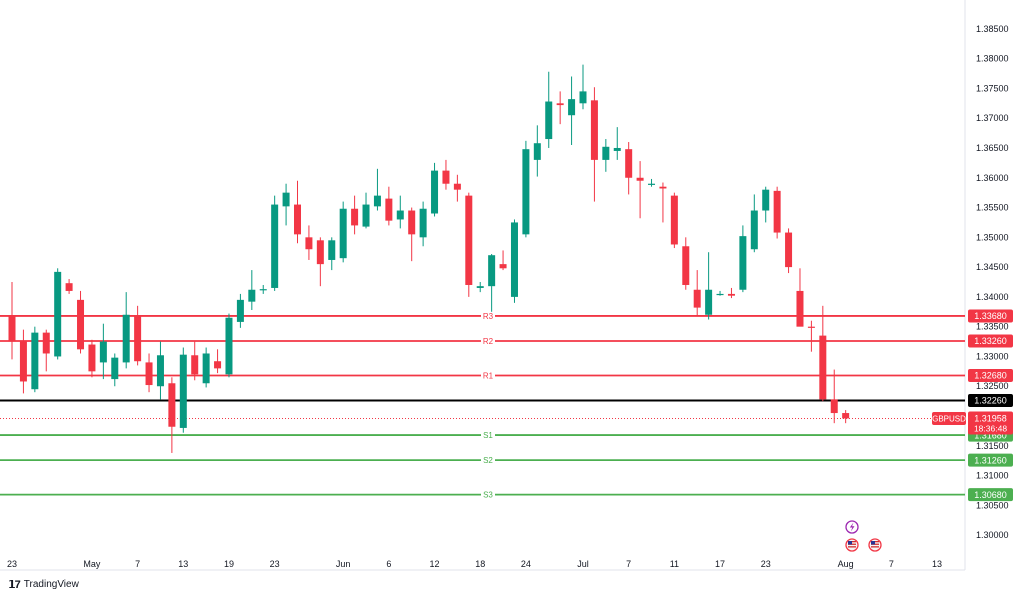 This screenshot has height=599, width=1024. I want to click on price-tick-label: 1.36500, so click(992, 148).